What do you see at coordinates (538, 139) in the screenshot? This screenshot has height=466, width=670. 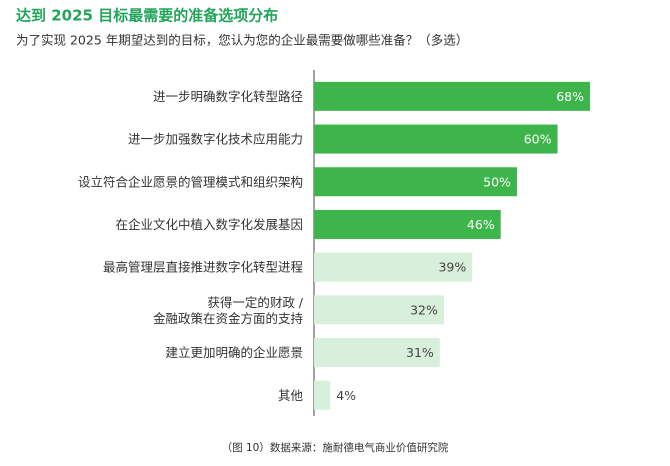 I see `value-label: 60%` at bounding box center [538, 139].